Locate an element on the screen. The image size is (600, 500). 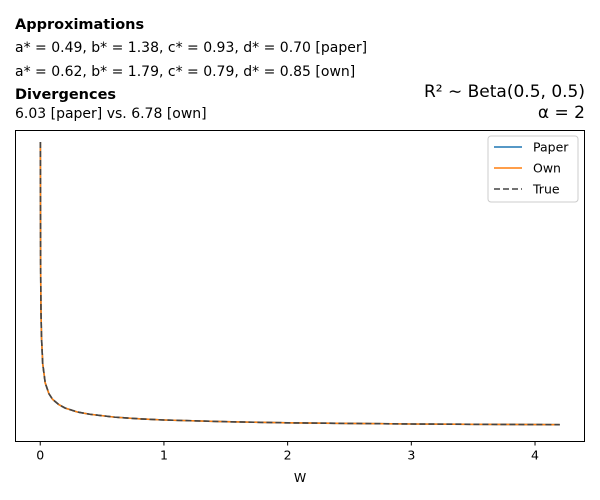
legend-label-paper: Paper is located at coordinates (551, 147).